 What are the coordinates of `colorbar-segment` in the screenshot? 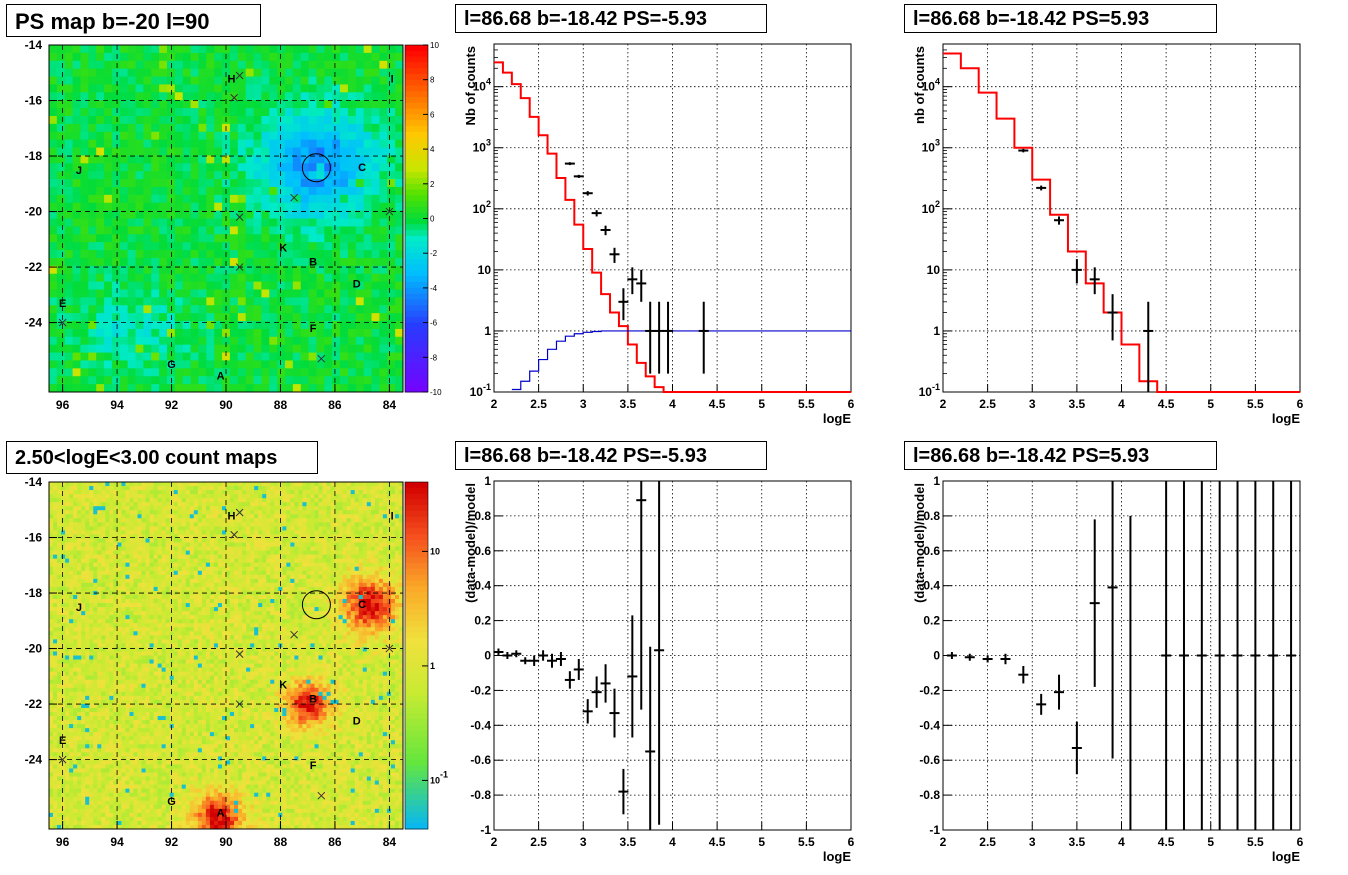 It's located at (416, 100).